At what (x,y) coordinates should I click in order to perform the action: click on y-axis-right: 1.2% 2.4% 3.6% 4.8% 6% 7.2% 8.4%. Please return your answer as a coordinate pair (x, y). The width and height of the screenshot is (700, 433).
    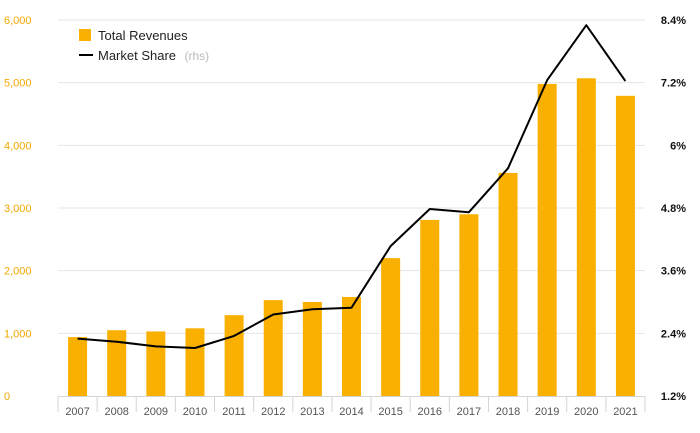
    Looking at the image, I should click on (673, 209).